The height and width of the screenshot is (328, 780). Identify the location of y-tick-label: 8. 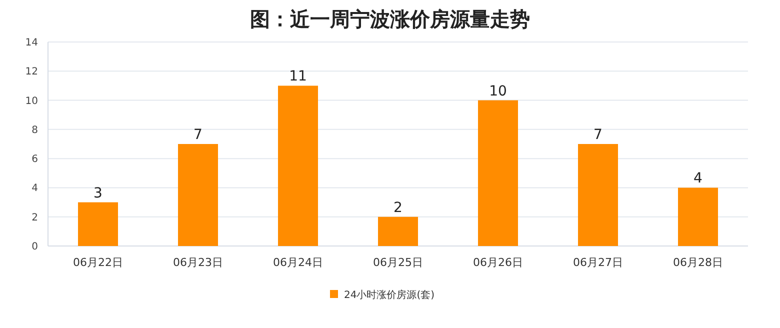
(35, 130).